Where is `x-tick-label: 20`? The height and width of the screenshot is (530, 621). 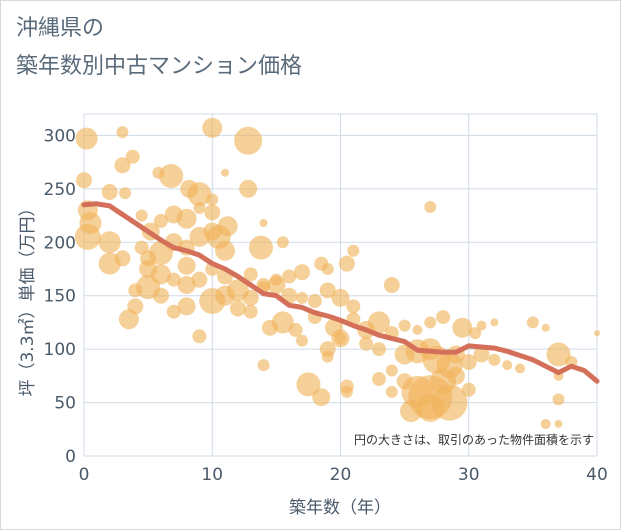
x-tick-label: 20 is located at coordinates (341, 475).